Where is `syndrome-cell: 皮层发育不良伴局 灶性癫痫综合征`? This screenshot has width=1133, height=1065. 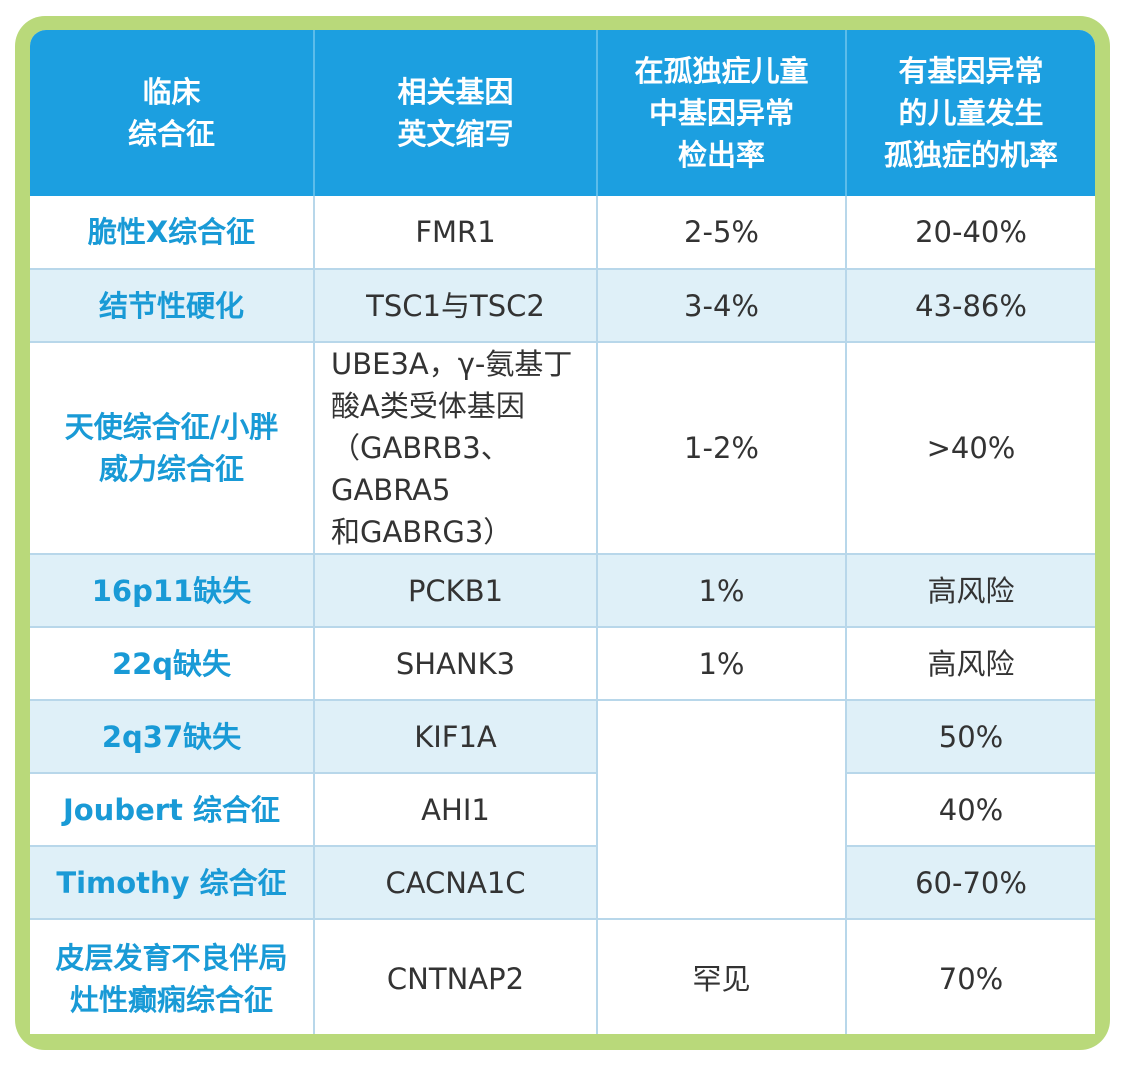
syndrome-cell: 皮层发育不良伴局 灶性癫痫综合征 is located at coordinates (172, 976).